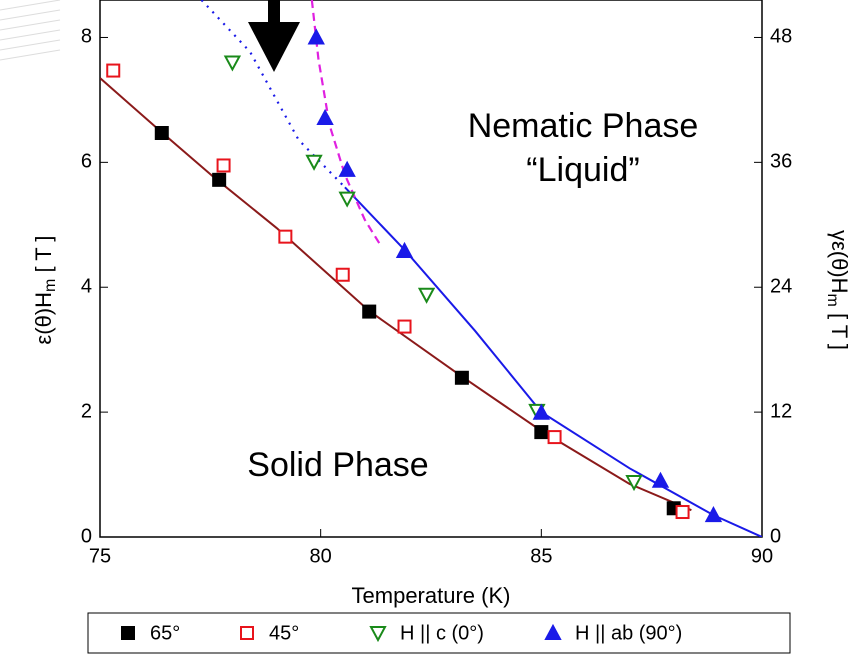 The height and width of the screenshot is (656, 865). Describe the element at coordinates (86, 37) in the screenshot. I see `y-tick-label: 8` at that location.